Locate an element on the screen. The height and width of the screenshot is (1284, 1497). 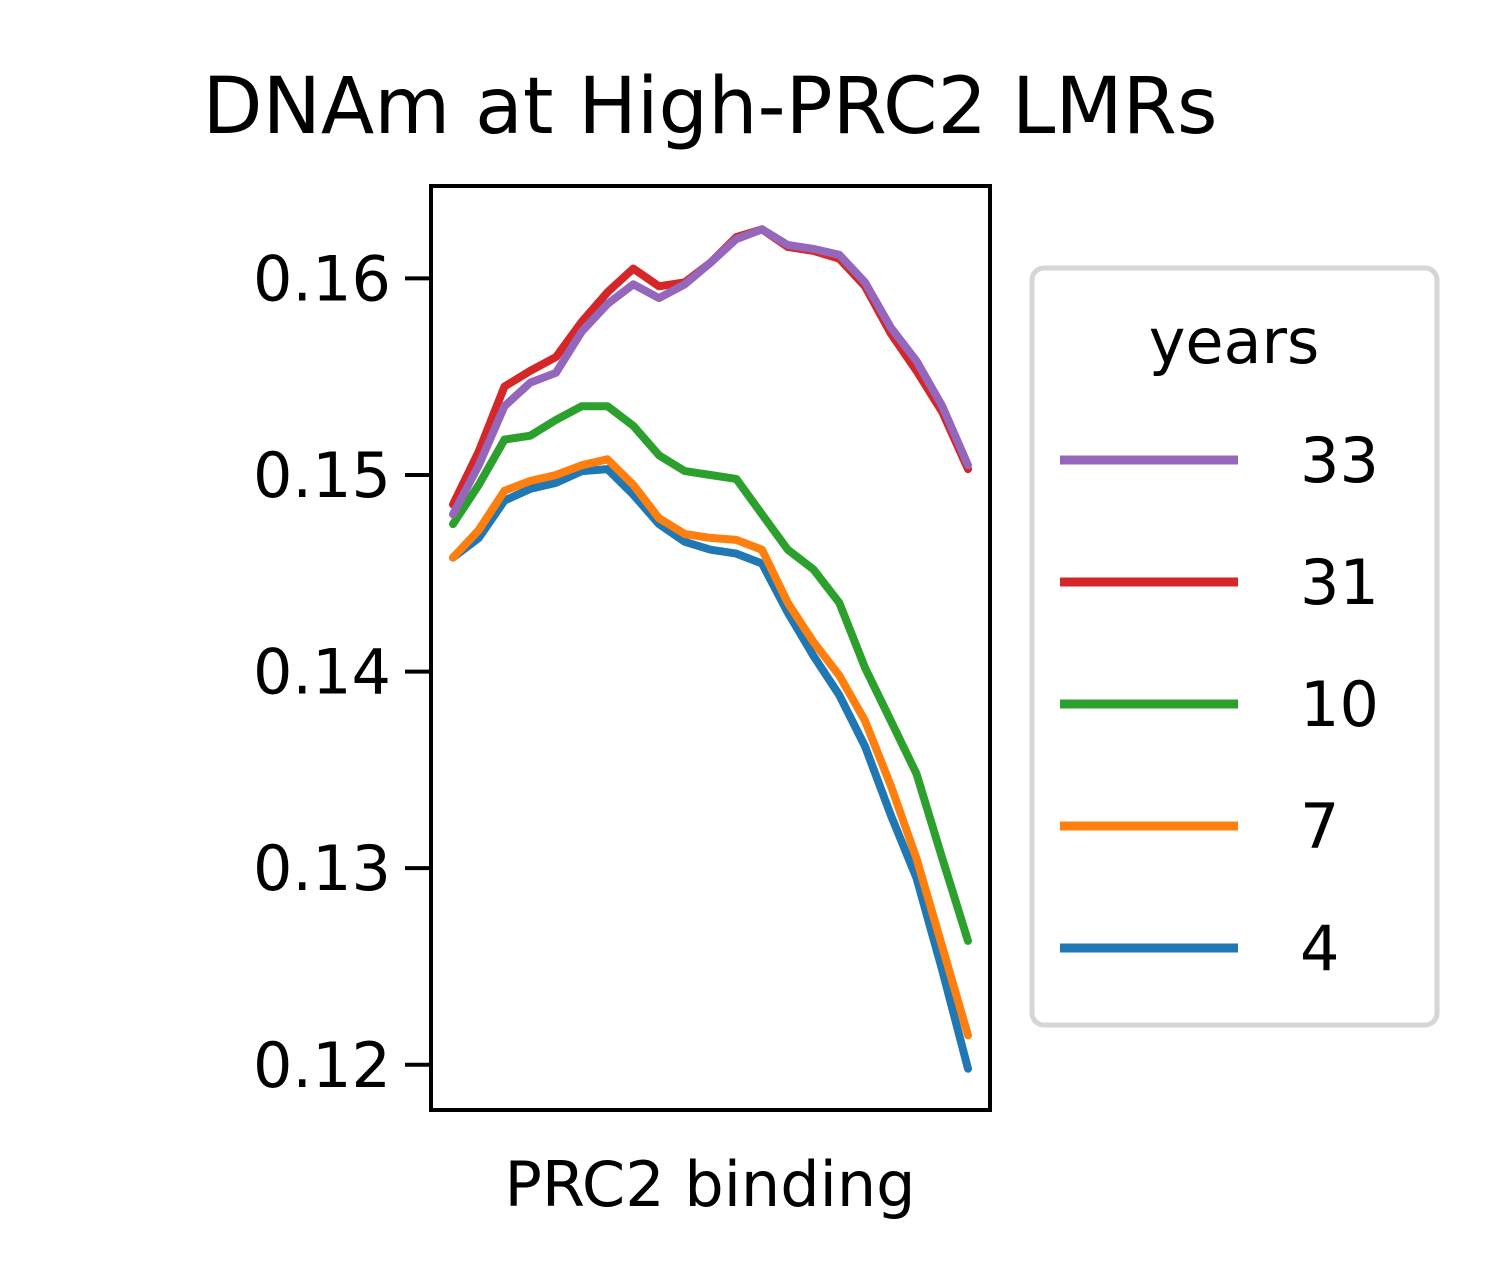
y-tick-label: 0.12 is located at coordinates (322, 1065).